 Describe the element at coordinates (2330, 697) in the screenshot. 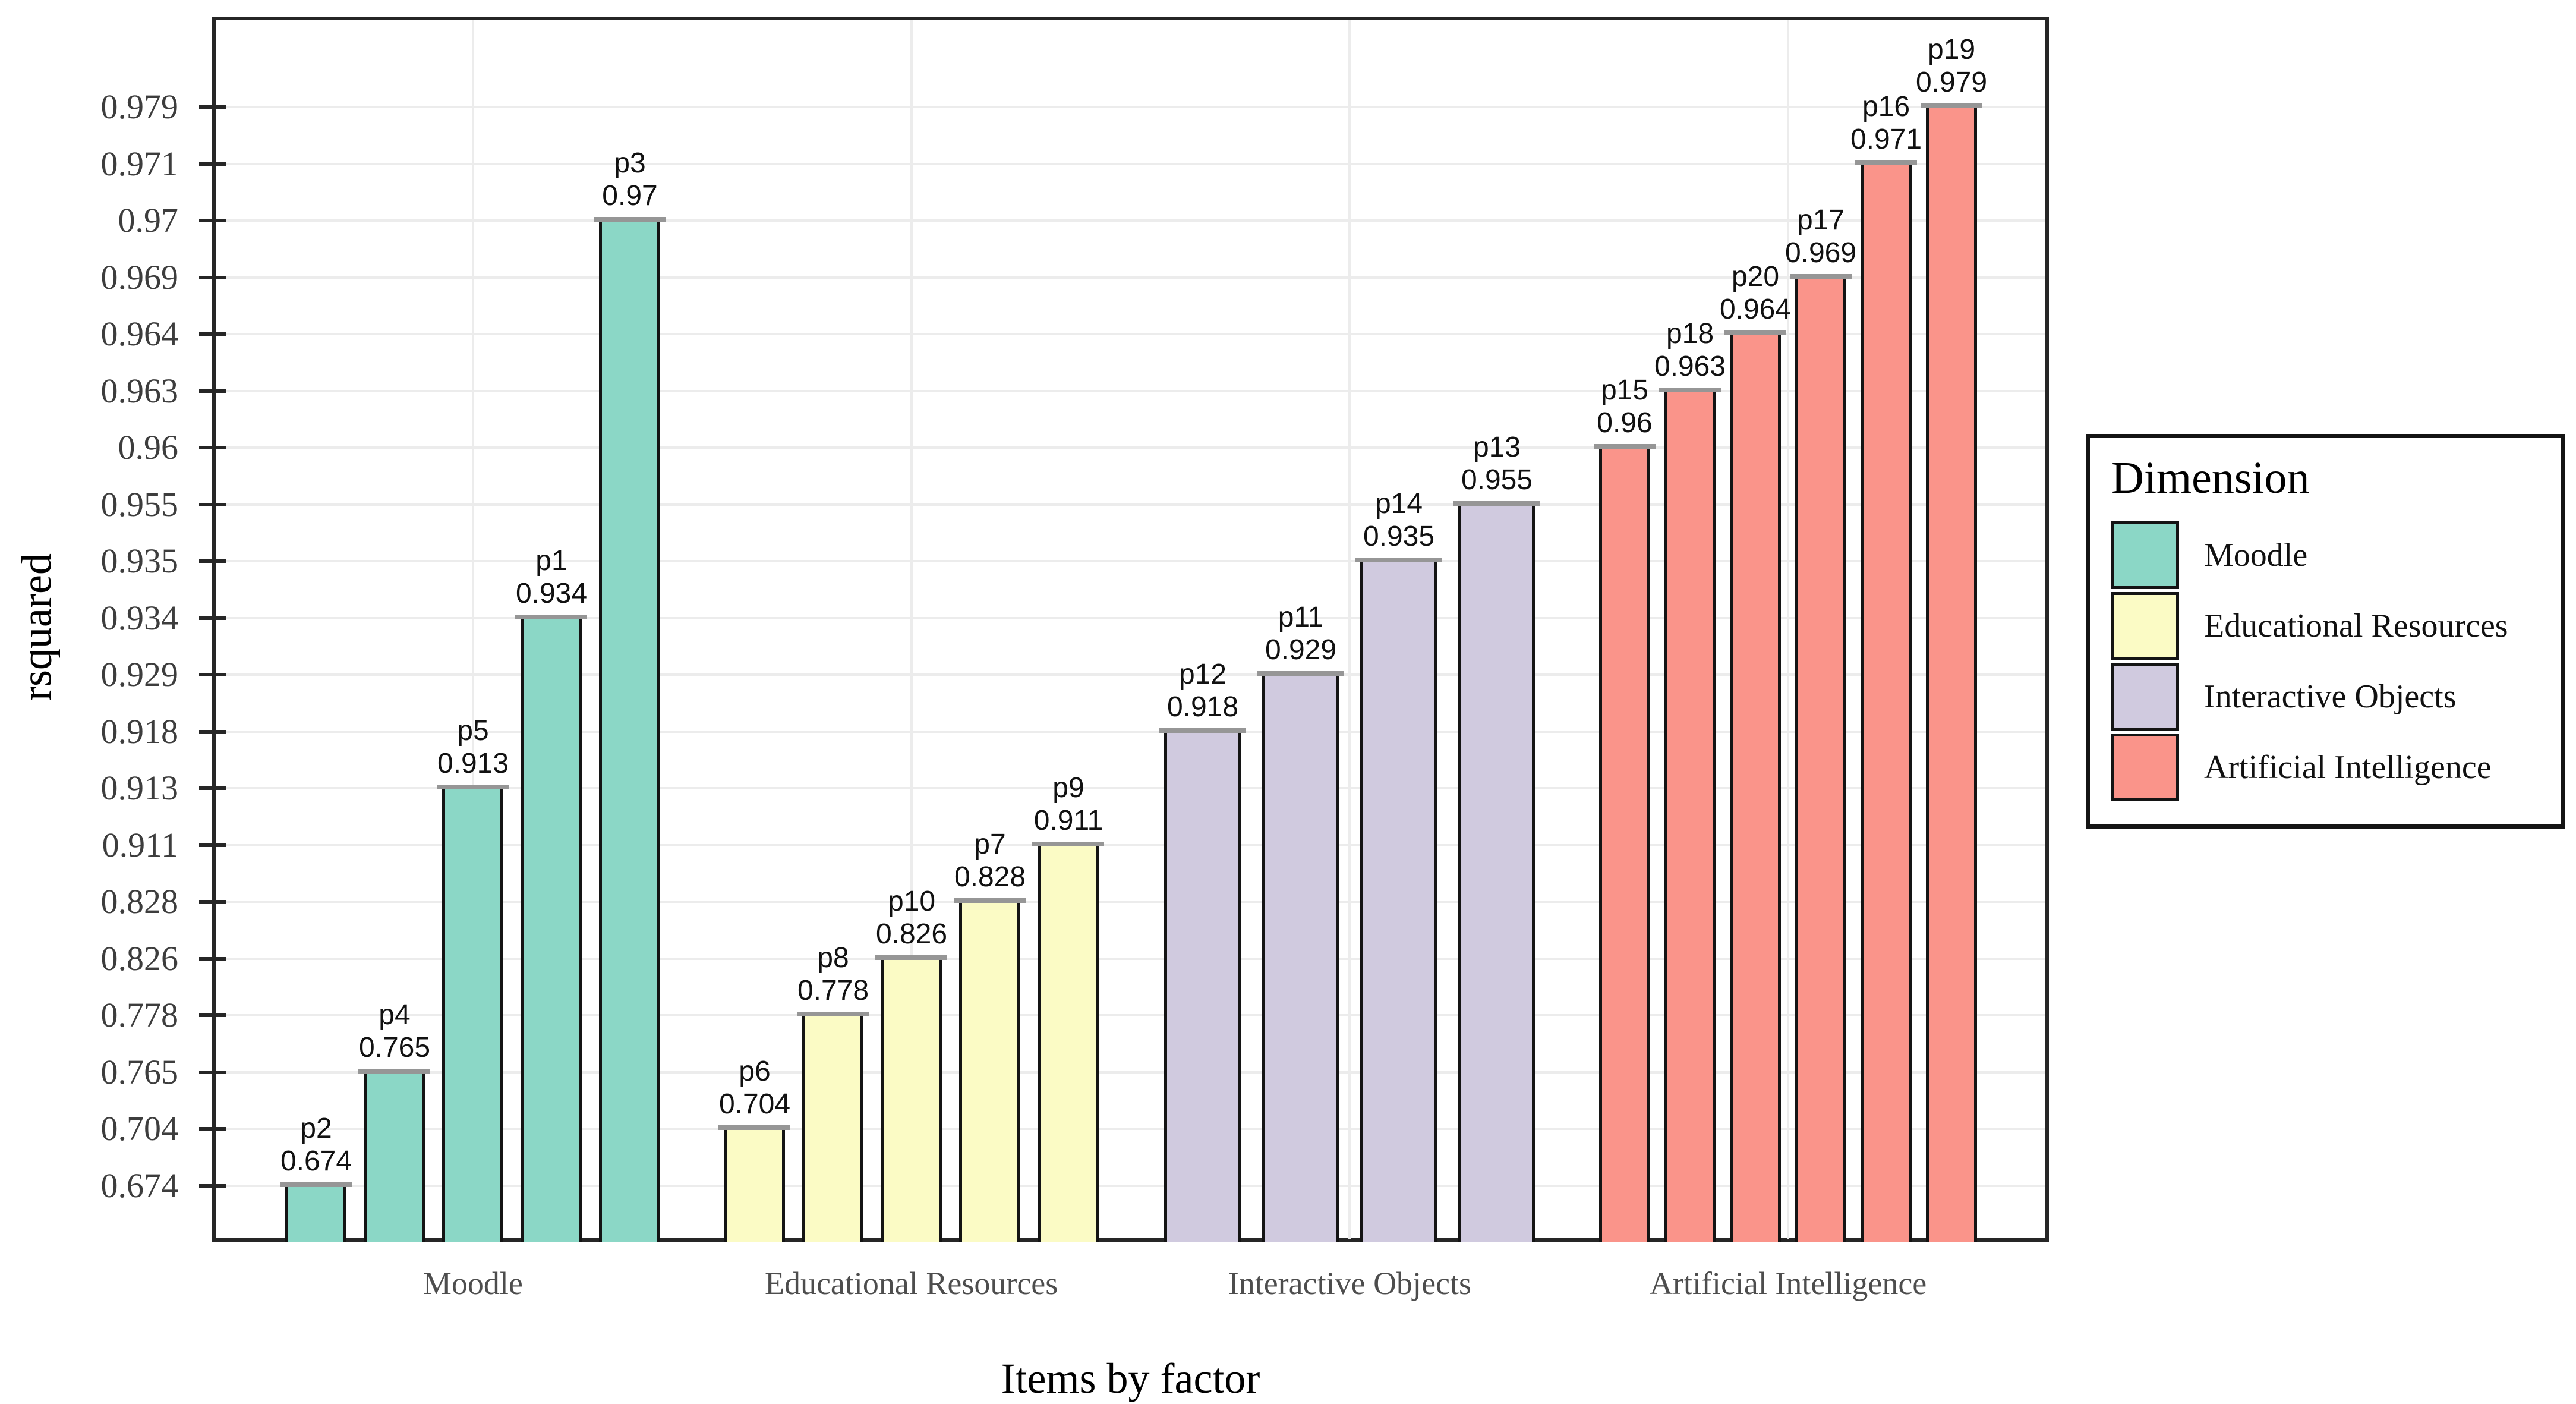

I see `legend-label: Interactive Objects` at that location.